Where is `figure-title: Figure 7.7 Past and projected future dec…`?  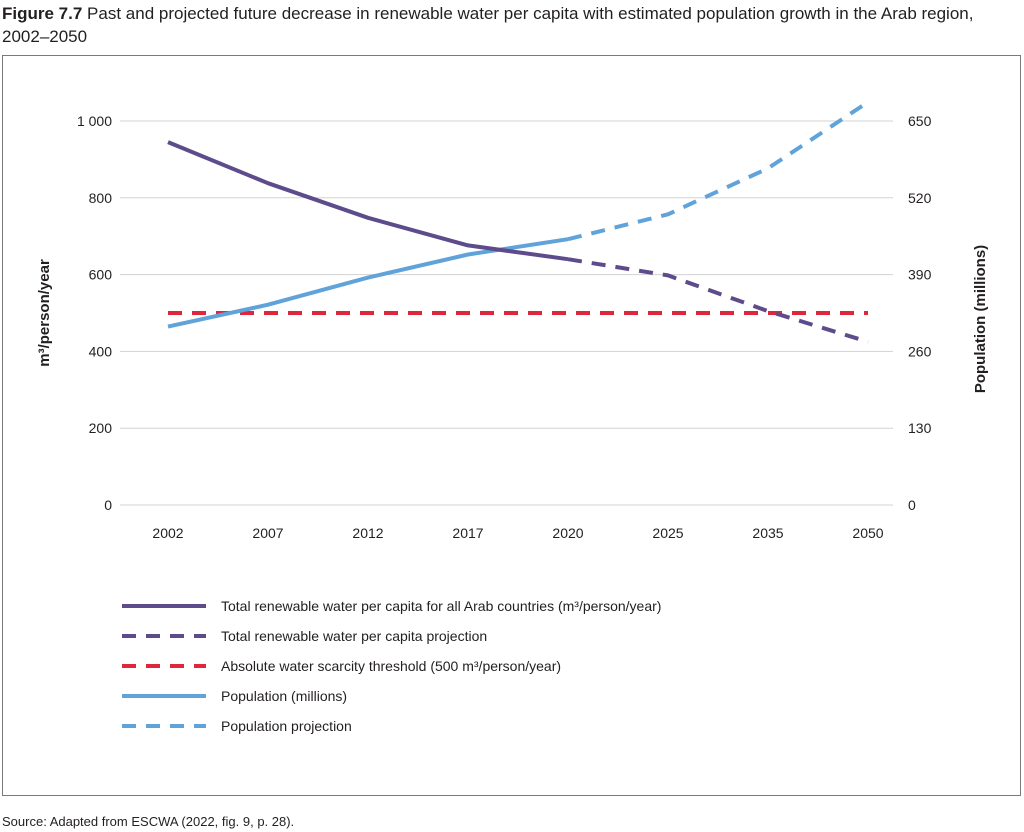
figure-title: Figure 7.7 Past and projected future dec… is located at coordinates (511, 25).